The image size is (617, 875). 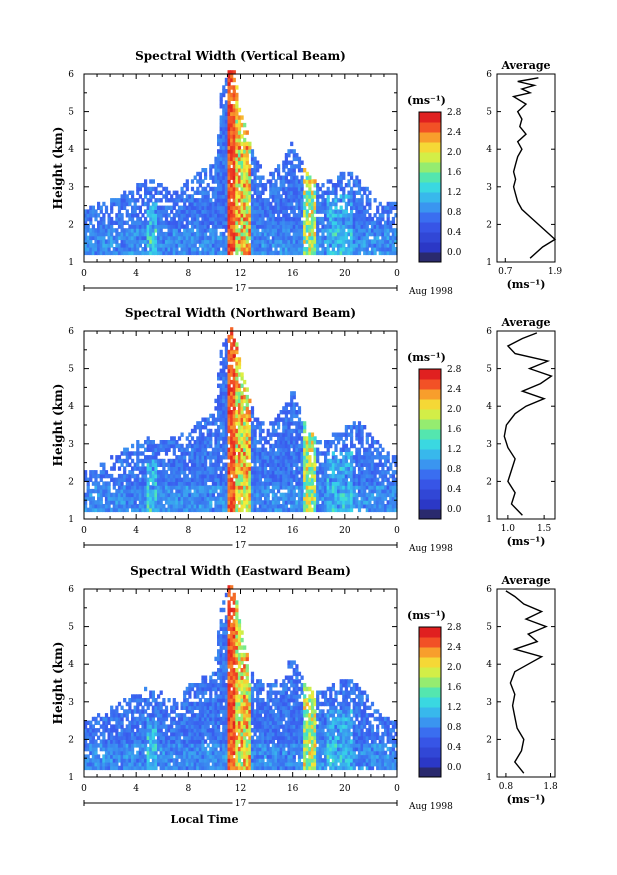 What do you see at coordinates (293, 531) in the screenshot?
I see `x-tick-label: 16` at bounding box center [293, 531].